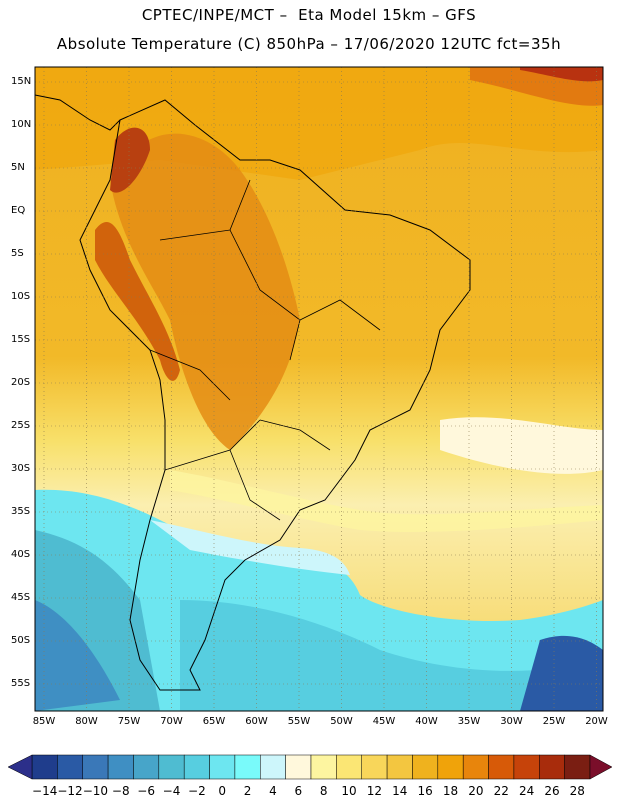  Describe the element at coordinates (21, 683) in the screenshot. I see `lat-label: 55S` at that location.